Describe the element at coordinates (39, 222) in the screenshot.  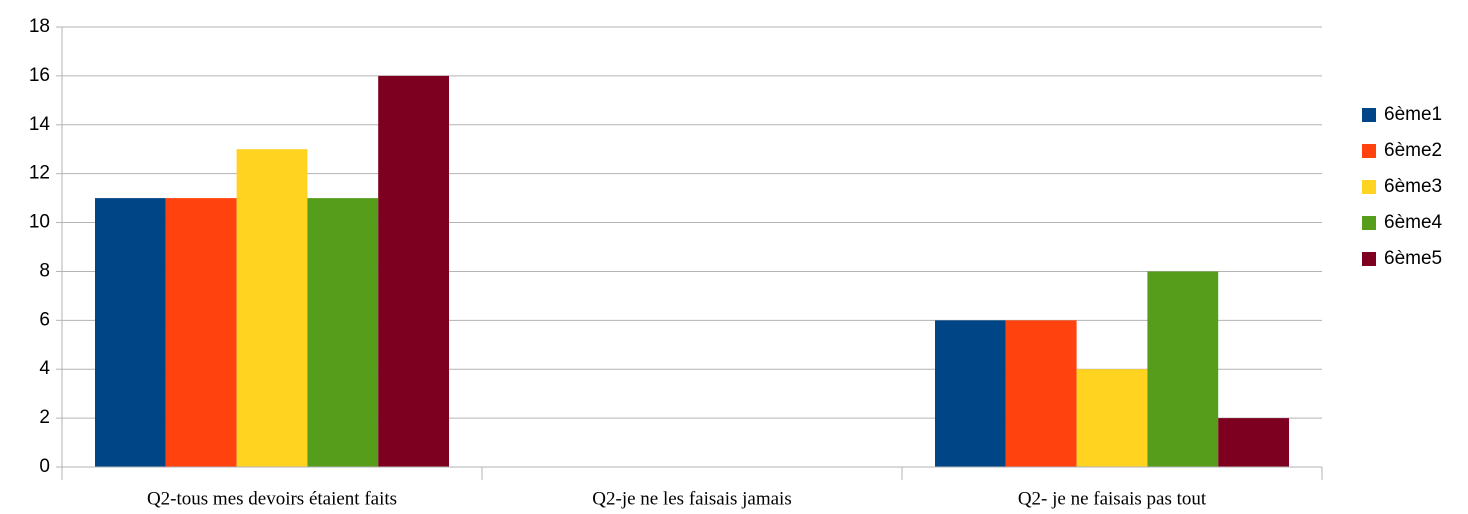
I see `y-tick-label: 10` at that location.